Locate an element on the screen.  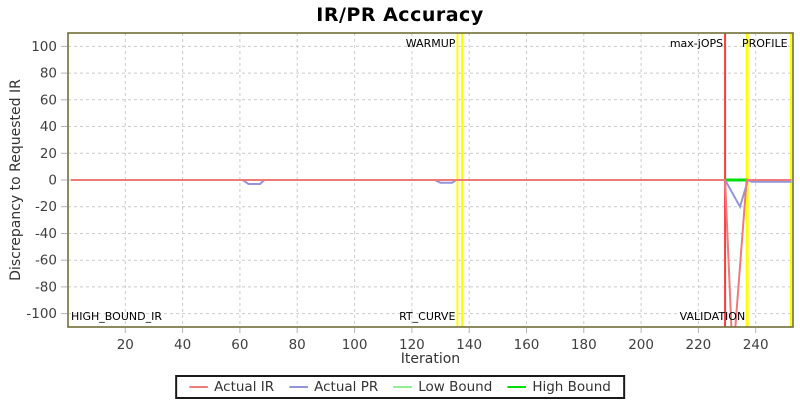
annotation-warmup: WARMUP is located at coordinates (431, 43).